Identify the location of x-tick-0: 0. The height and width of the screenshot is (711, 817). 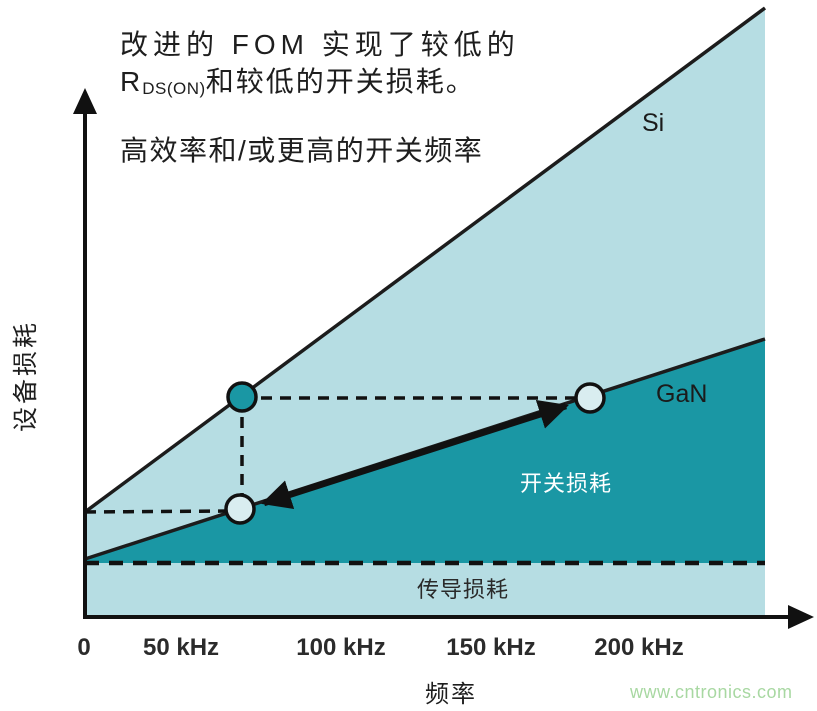
(84, 647).